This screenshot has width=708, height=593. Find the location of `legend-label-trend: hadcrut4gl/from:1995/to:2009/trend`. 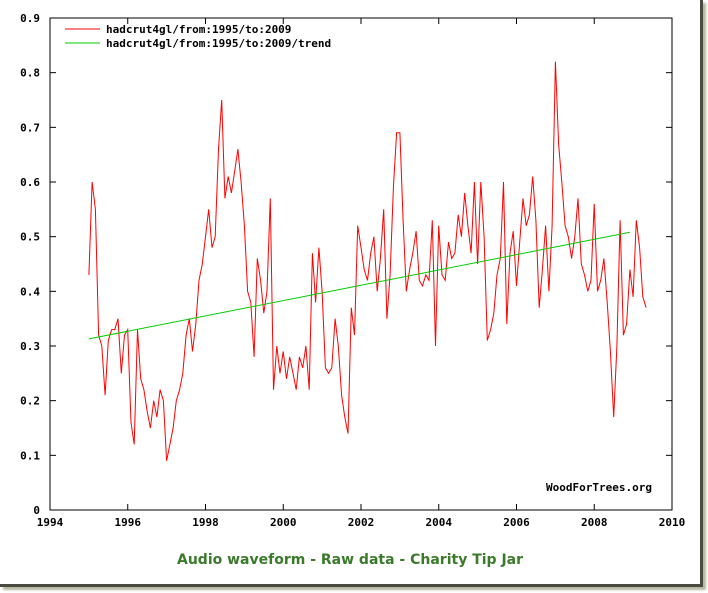

legend-label-trend: hadcrut4gl/from:1995/to:2009/trend is located at coordinates (218, 43).